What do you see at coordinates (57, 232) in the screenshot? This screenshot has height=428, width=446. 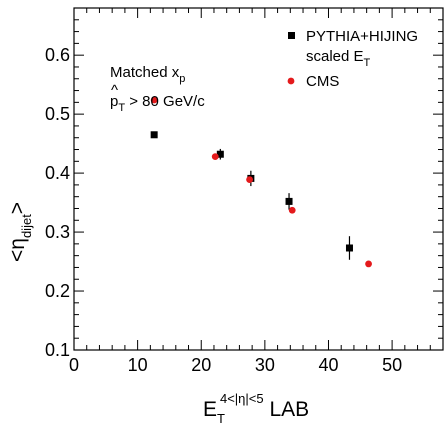 I see `y-tick-label: 0.3` at bounding box center [57, 232].